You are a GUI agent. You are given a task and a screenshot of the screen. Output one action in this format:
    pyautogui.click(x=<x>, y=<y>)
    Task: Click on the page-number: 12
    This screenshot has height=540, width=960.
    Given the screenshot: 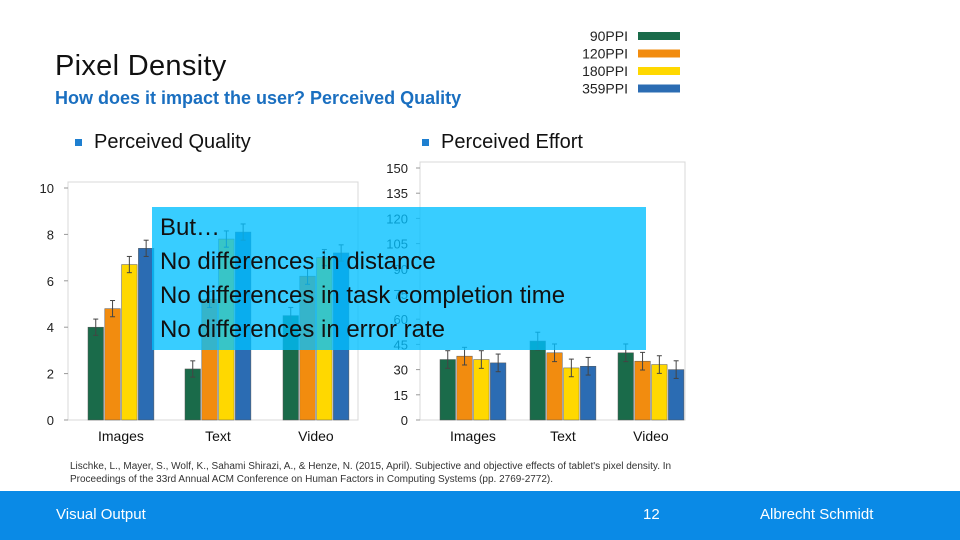 What is the action you would take?
    pyautogui.click(x=651, y=514)
    